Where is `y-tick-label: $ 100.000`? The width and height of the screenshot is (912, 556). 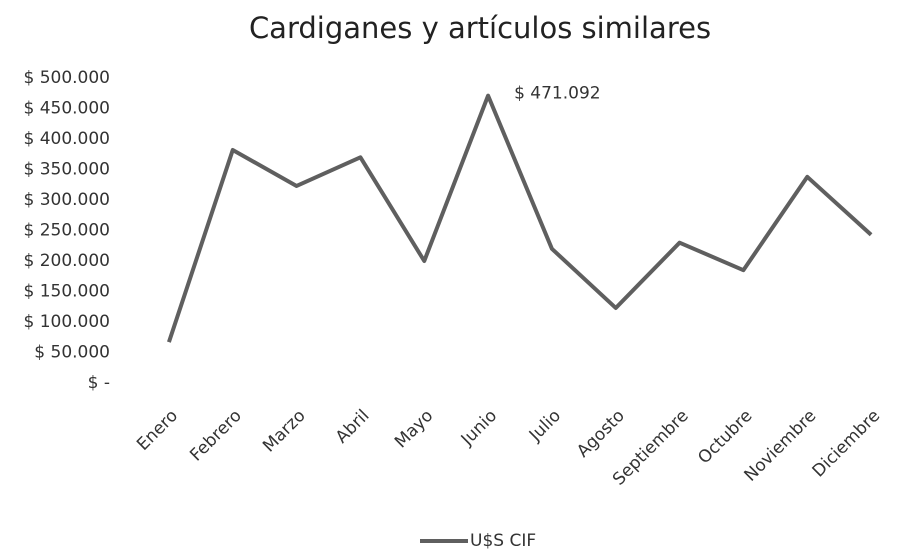
y-tick-label: $ 100.000 is located at coordinates (66, 322).